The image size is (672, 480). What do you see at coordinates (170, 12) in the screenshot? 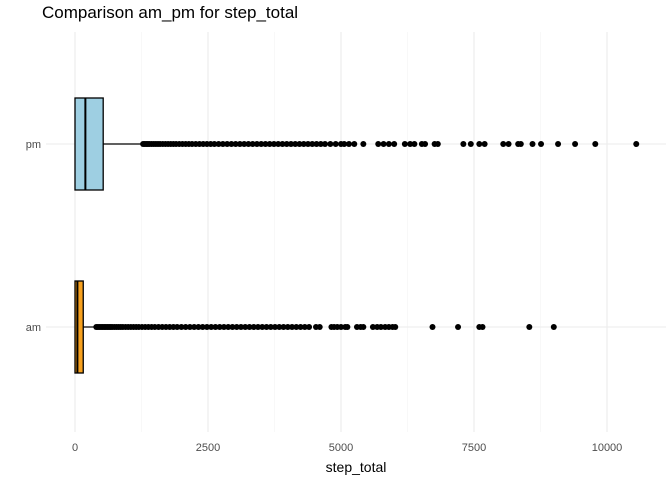
I see `chart-title: Comparison am_pm for step_total` at bounding box center [170, 12].